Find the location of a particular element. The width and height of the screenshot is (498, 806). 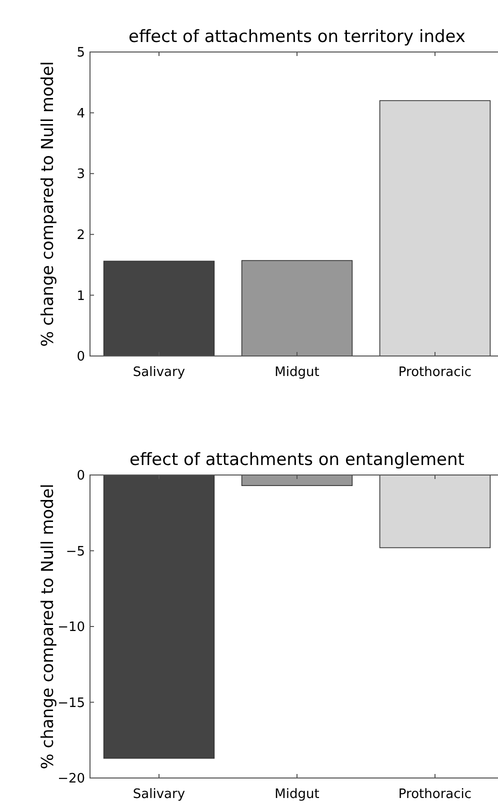

chart-title: effect of attachments on entanglement is located at coordinates (297, 460).